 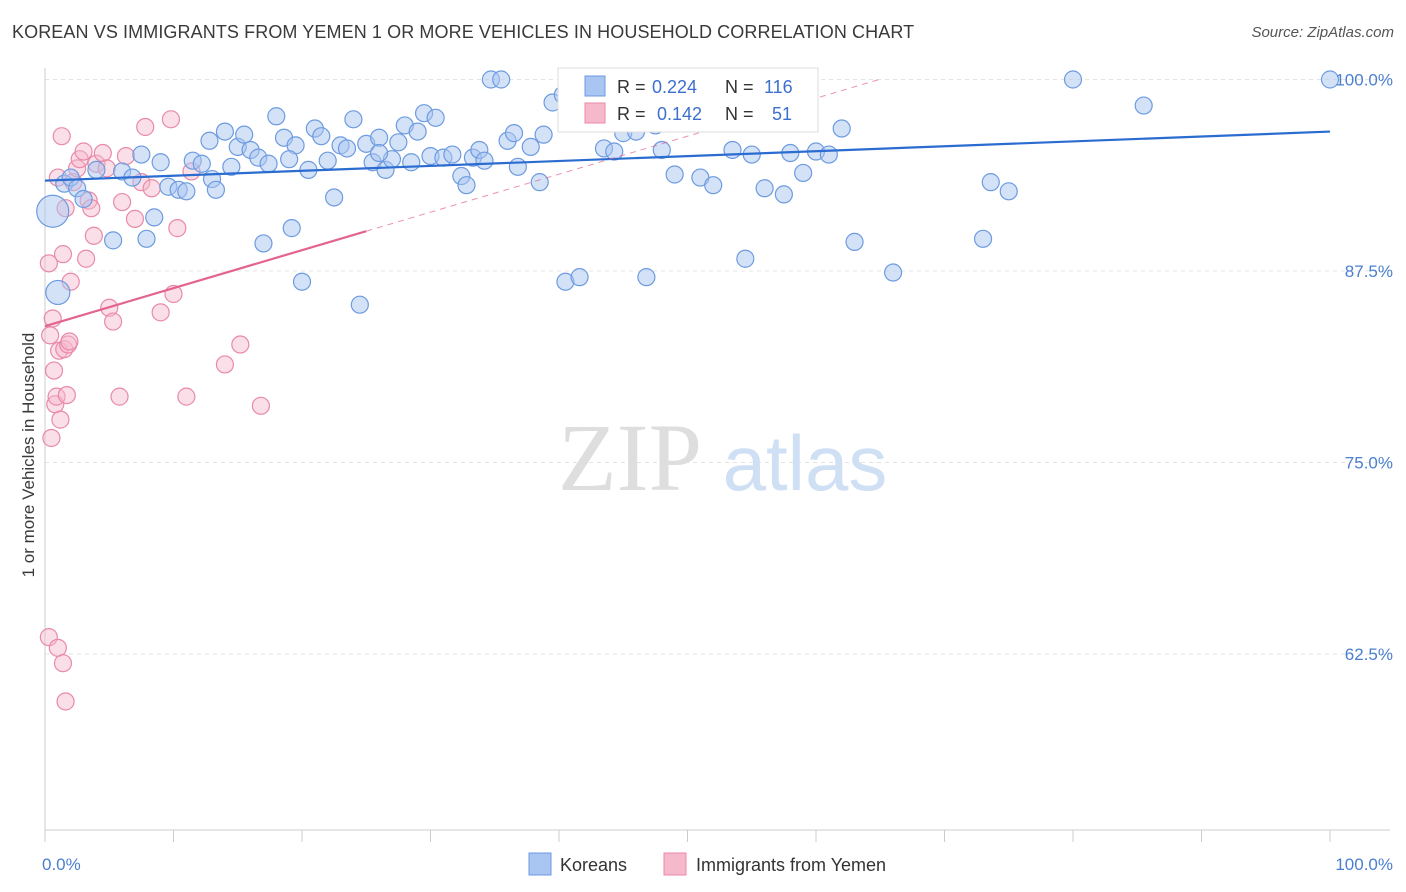 I want to click on legend-swatch-yemen, so click(x=675, y=864).